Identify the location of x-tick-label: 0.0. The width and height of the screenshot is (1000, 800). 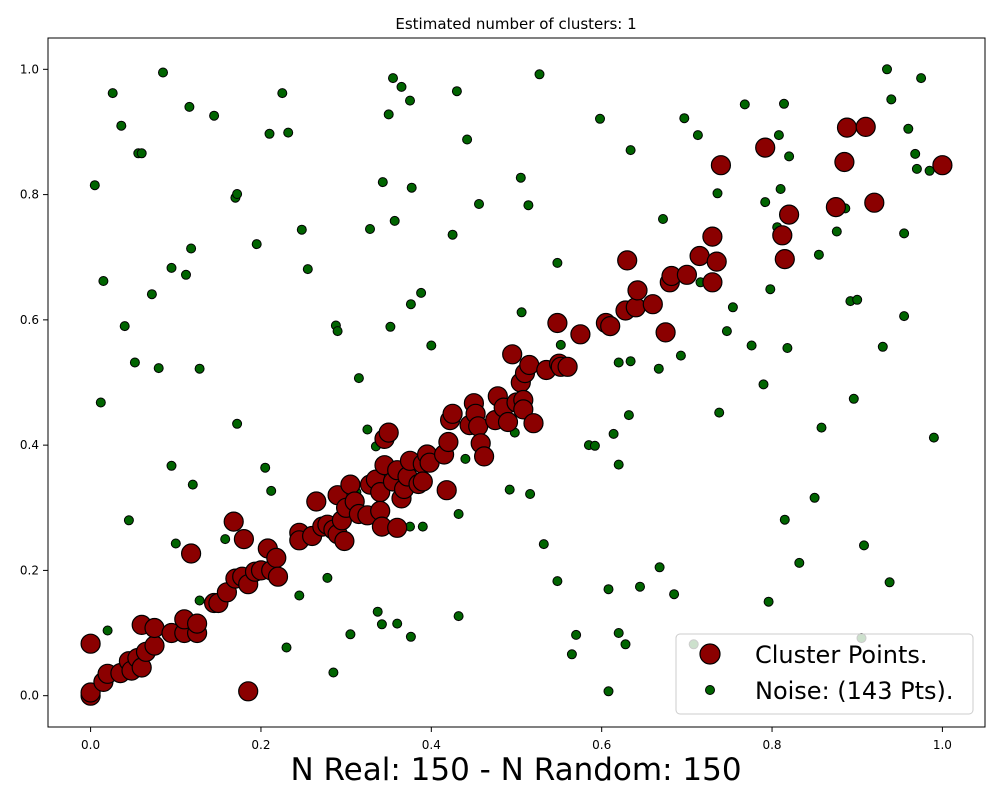
(90, 745).